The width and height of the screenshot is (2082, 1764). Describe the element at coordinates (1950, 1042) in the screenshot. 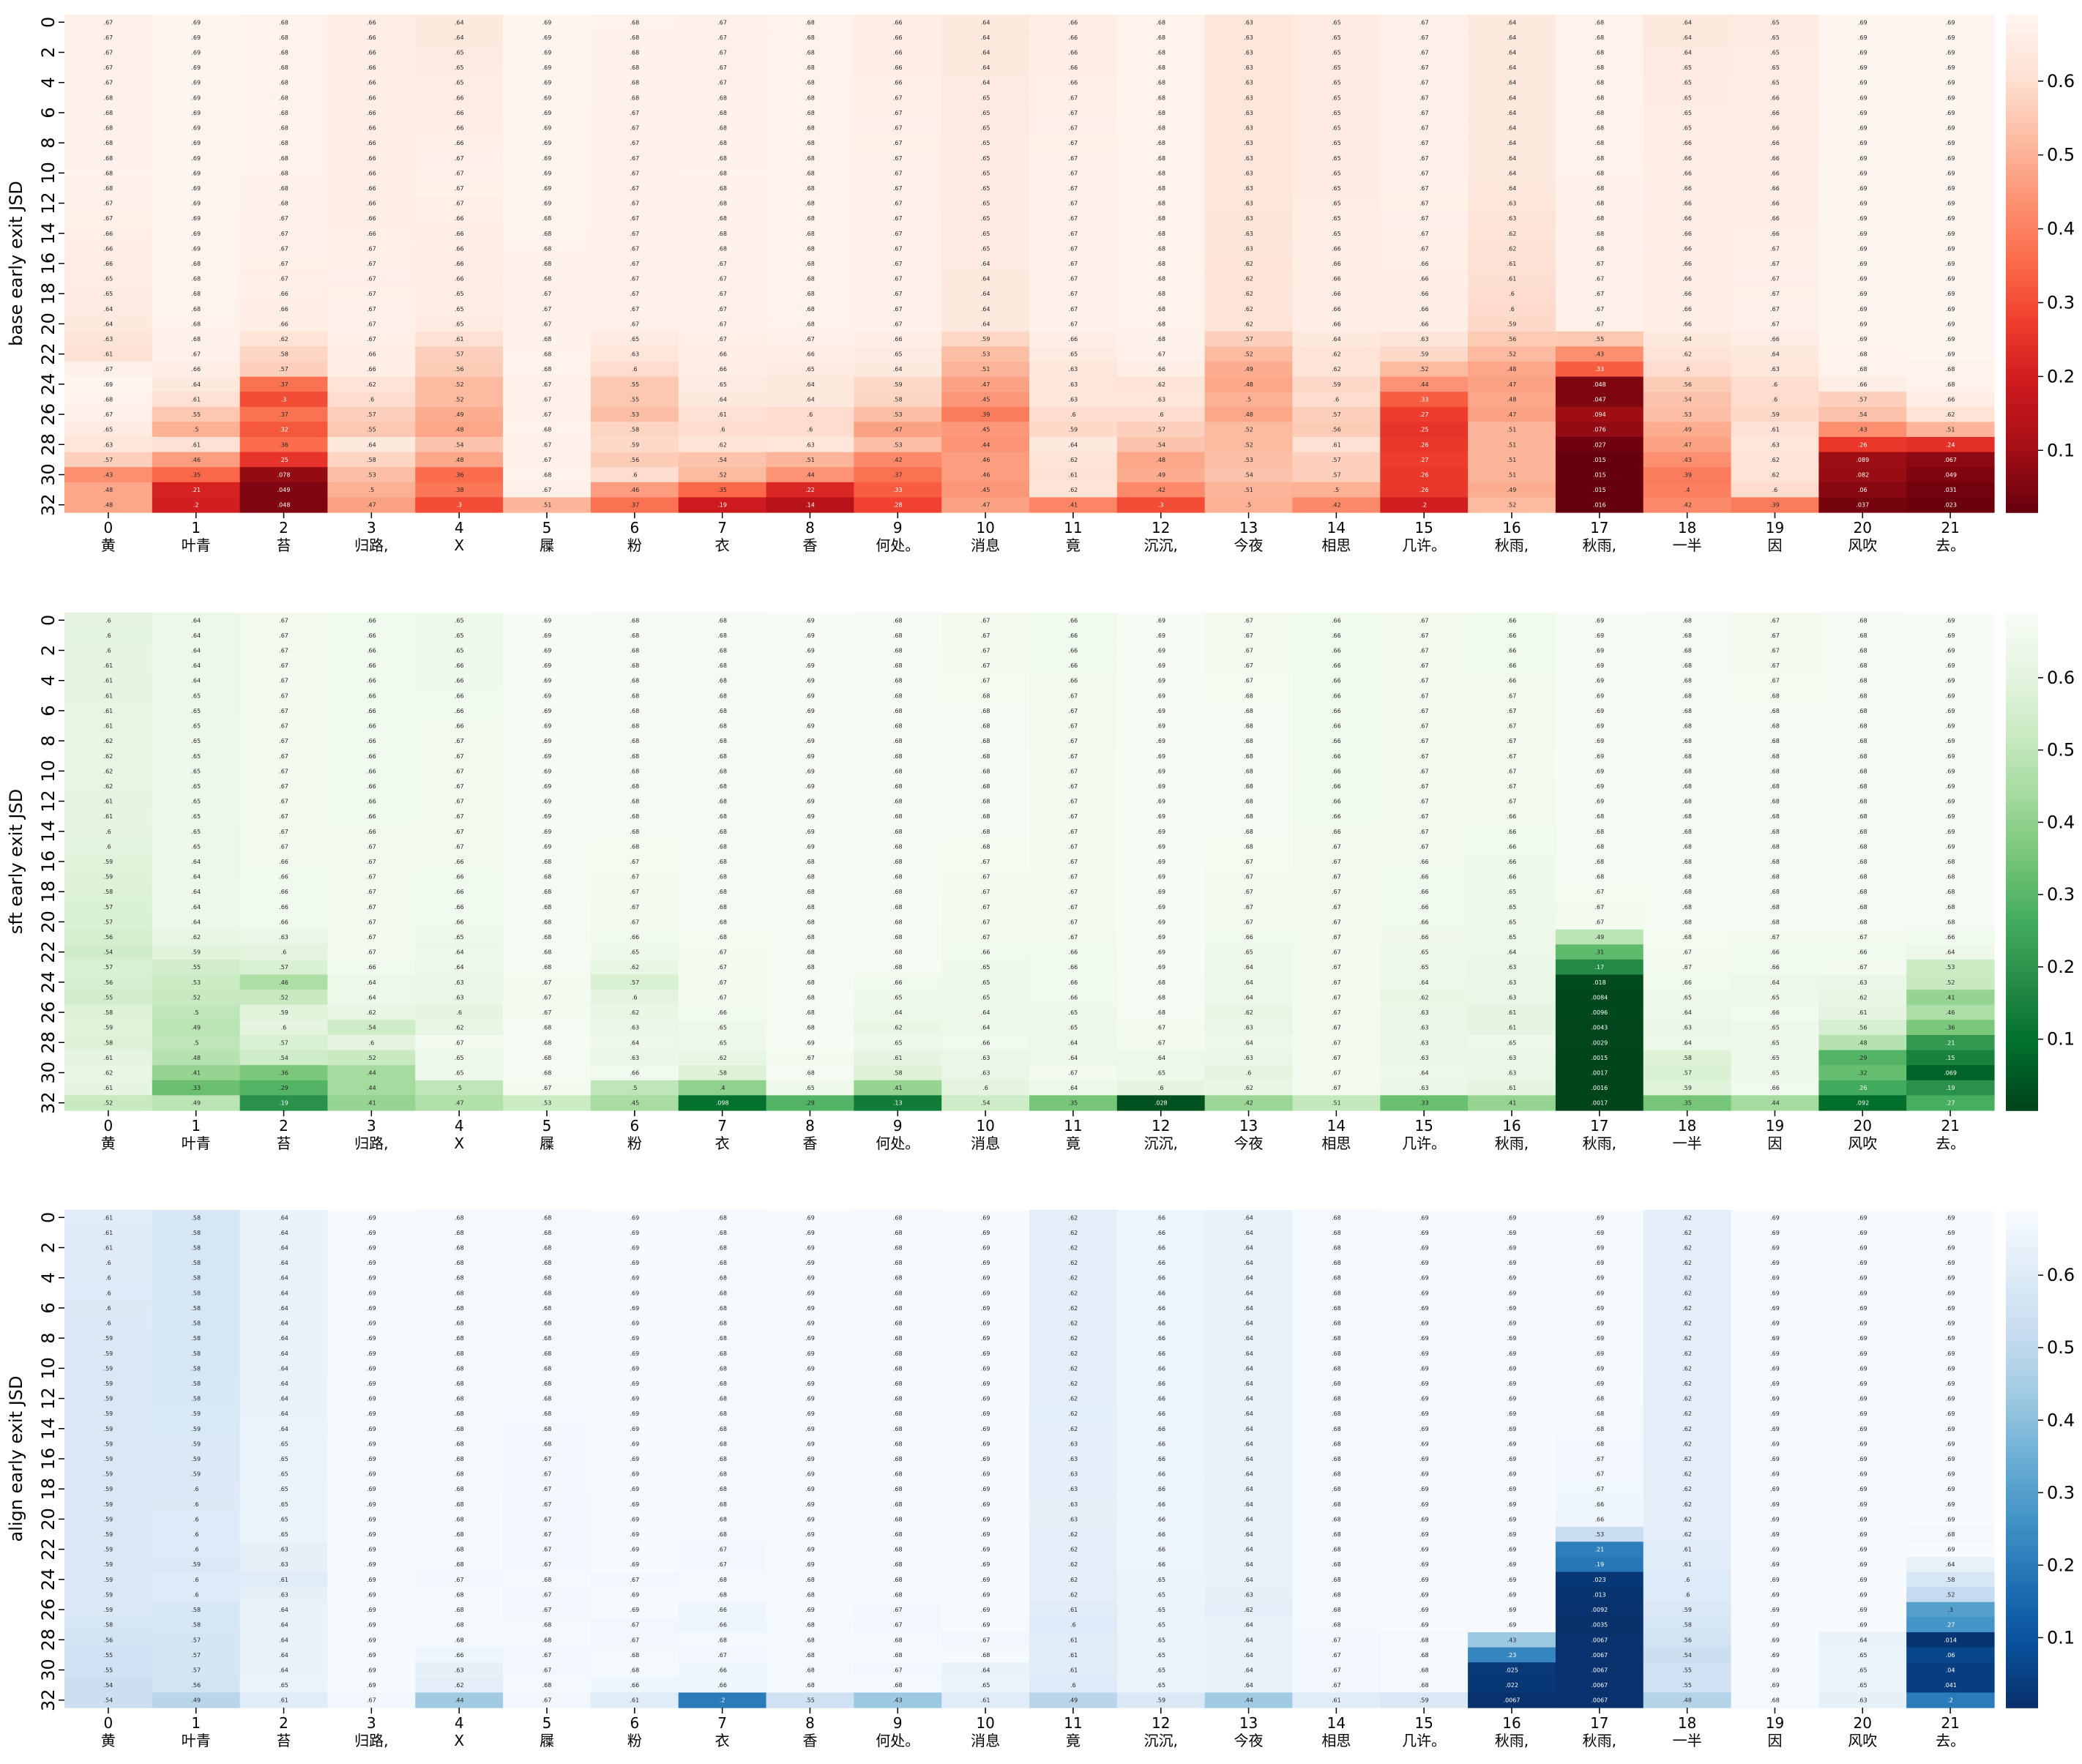

I see `cell-value-label: .21` at that location.